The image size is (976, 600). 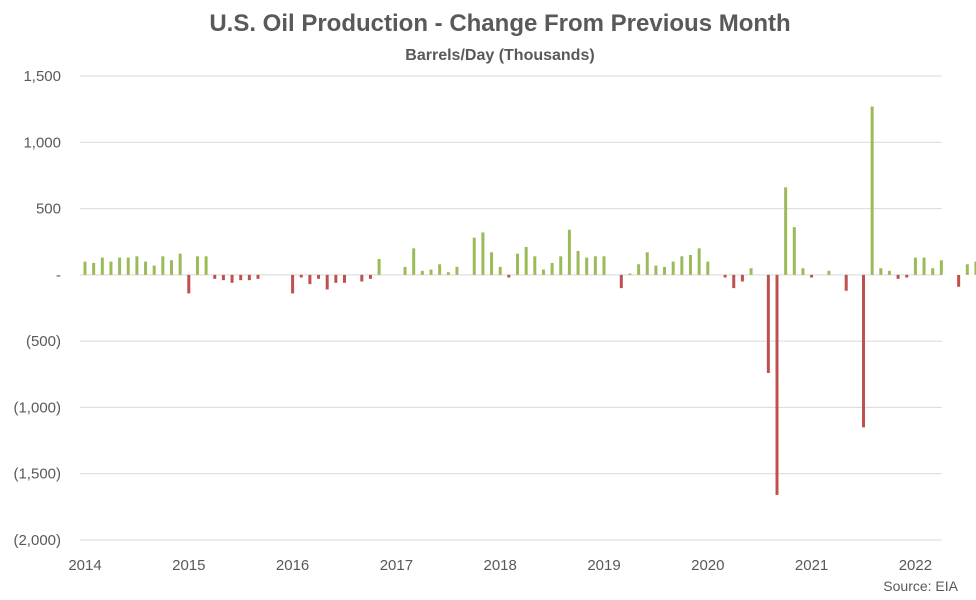 I want to click on x-tick-label: 2019, so click(x=603, y=565).